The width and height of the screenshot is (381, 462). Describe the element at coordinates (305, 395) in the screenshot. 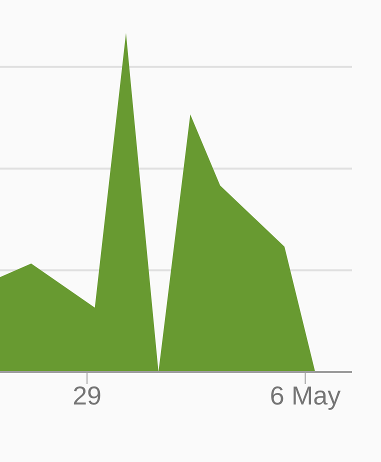

I see `x-tick-label: 6 May` at that location.